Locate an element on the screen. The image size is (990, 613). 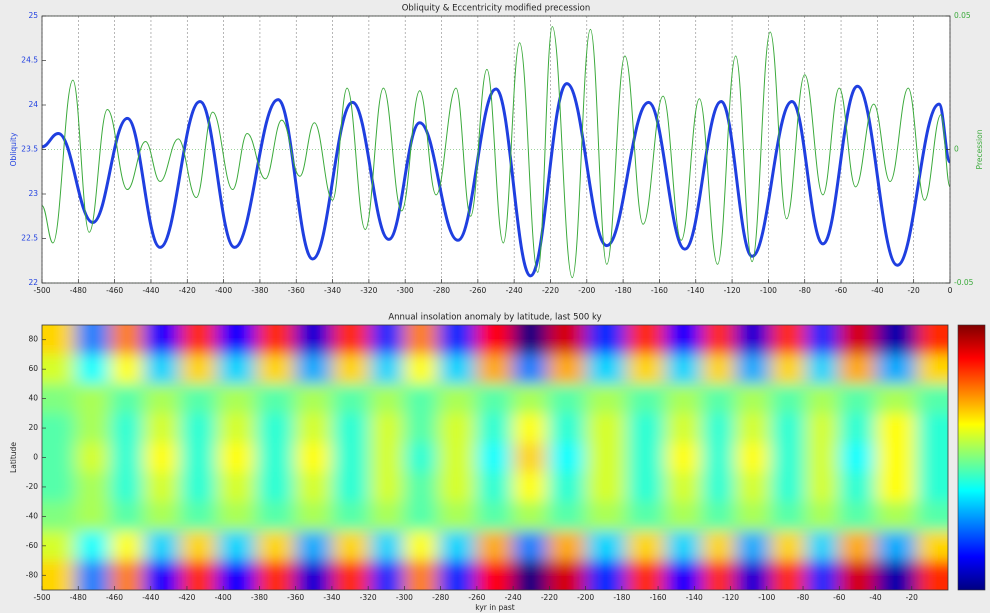
y-tick-label: 22.5 is located at coordinates (29, 238).